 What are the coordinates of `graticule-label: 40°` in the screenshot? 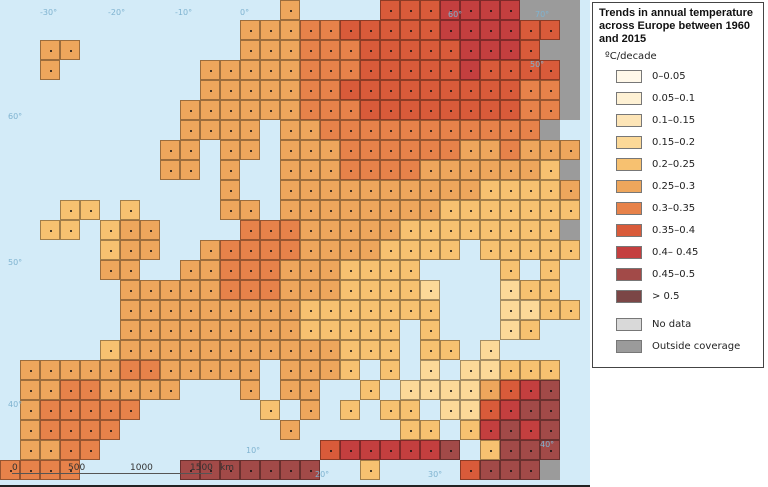 It's located at (15, 404).